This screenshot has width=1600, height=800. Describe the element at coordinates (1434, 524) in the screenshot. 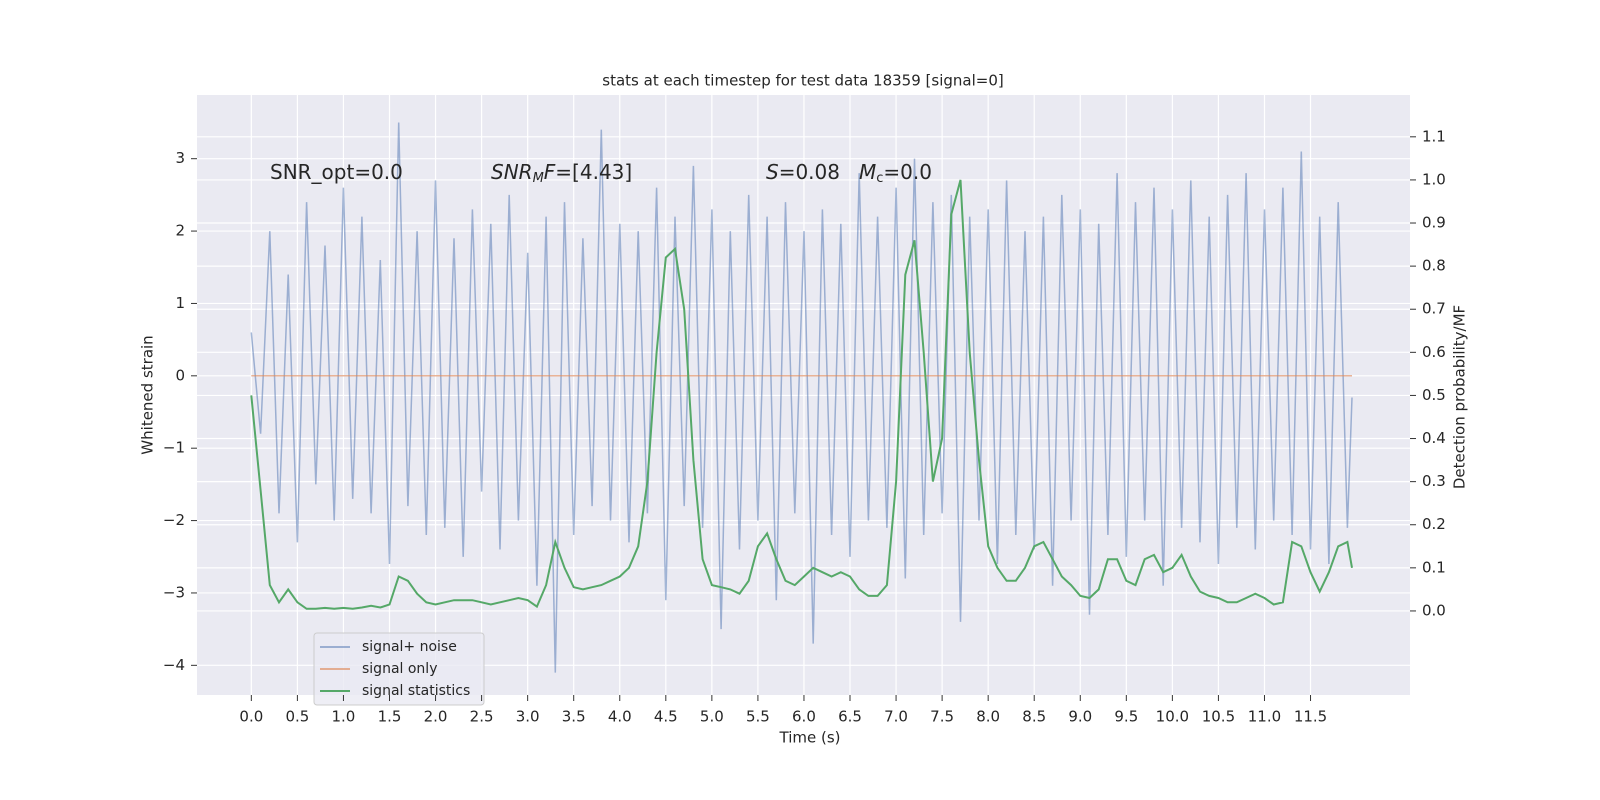

I see `y2-tick-label: 0.2` at that location.